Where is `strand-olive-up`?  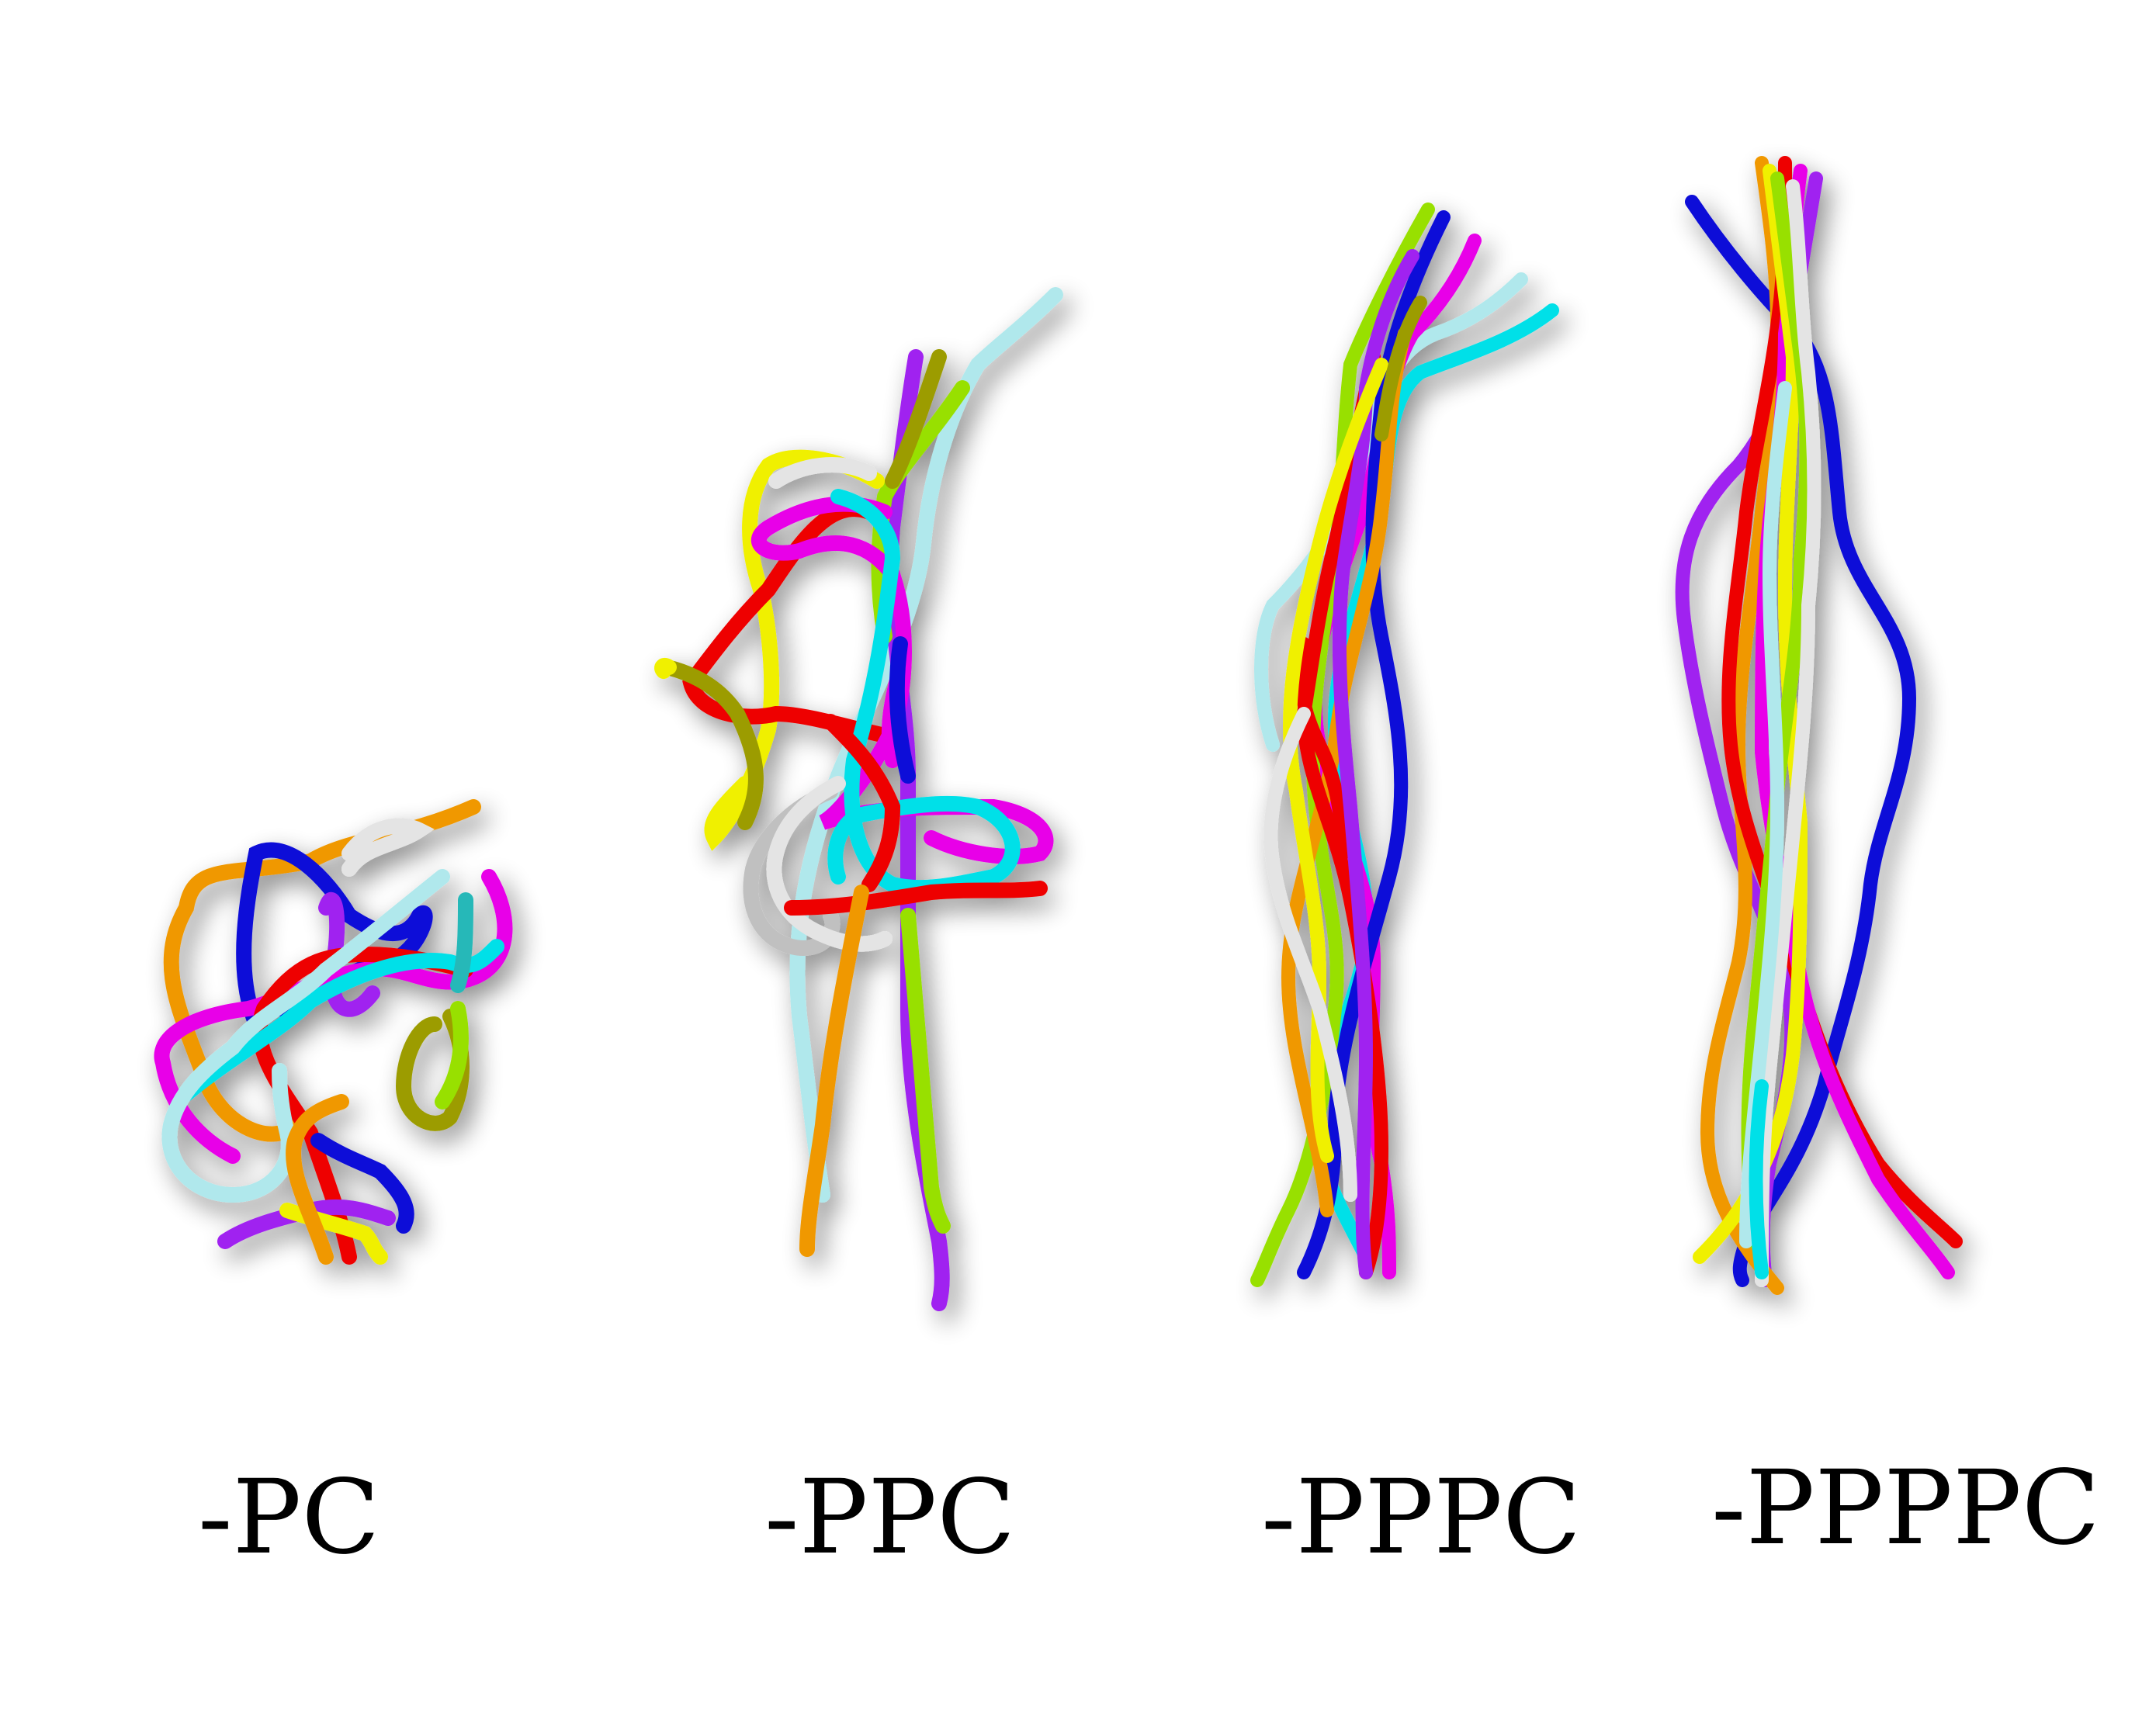
strand-olive-up is located at coordinates (916, 419).